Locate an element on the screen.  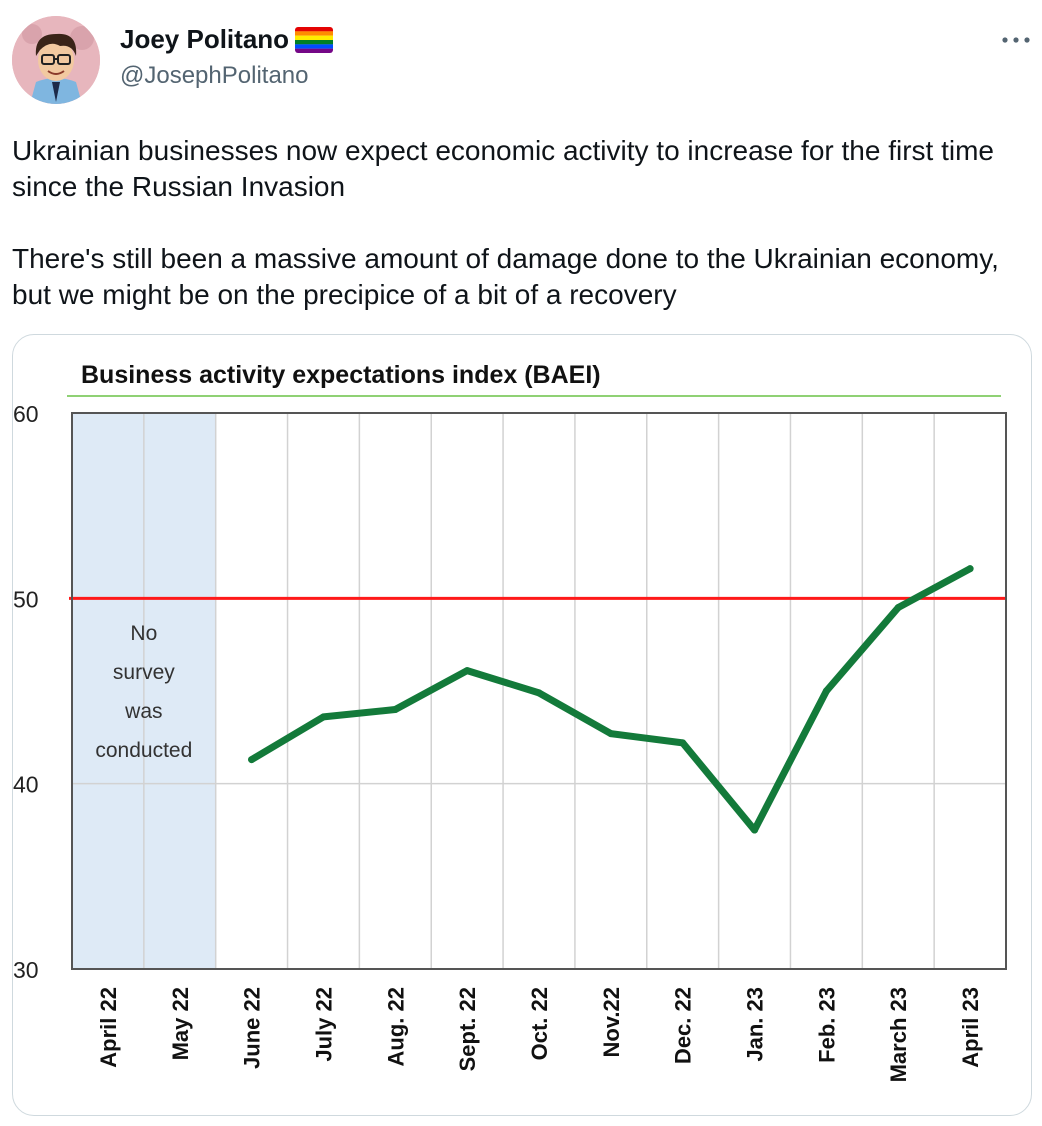
no-survey-note: No is located at coordinates (143, 633).